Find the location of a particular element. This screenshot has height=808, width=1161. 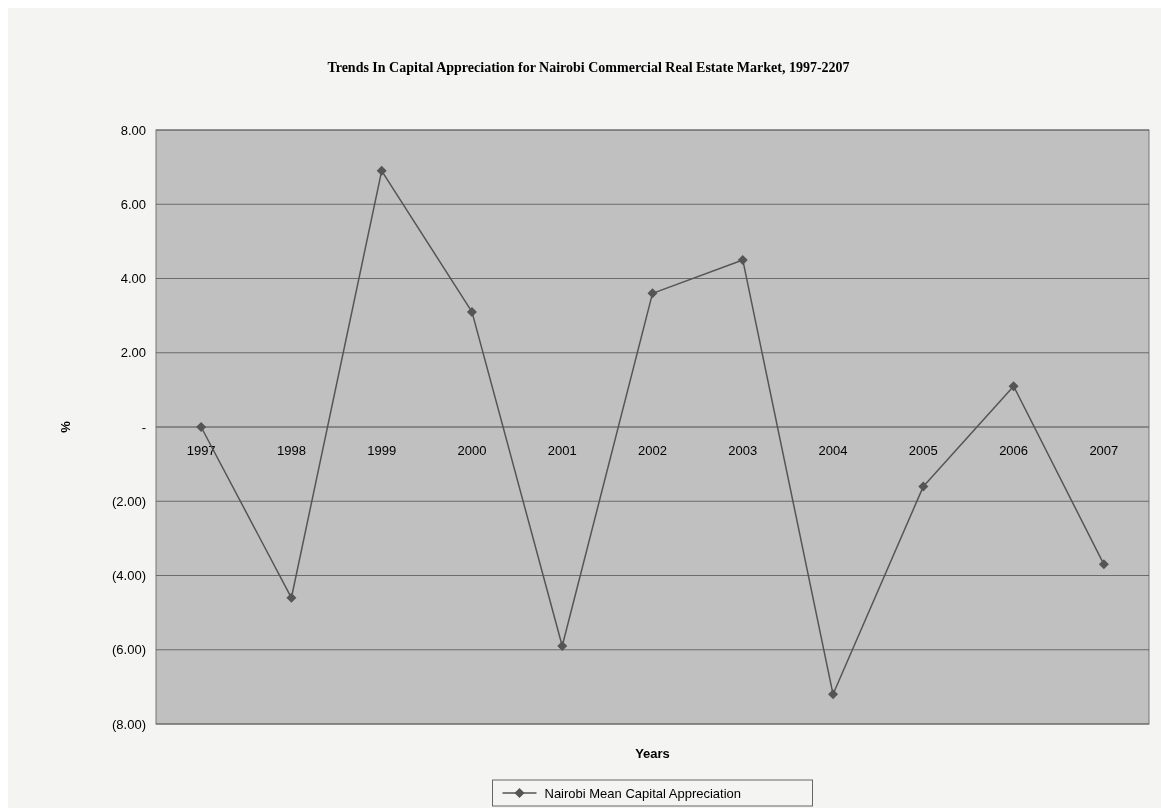

chart-title: Trends In Capital Appreciation for Nairobi Commercial Real Estate Market, 1997-2207 is located at coordinates (588, 67).